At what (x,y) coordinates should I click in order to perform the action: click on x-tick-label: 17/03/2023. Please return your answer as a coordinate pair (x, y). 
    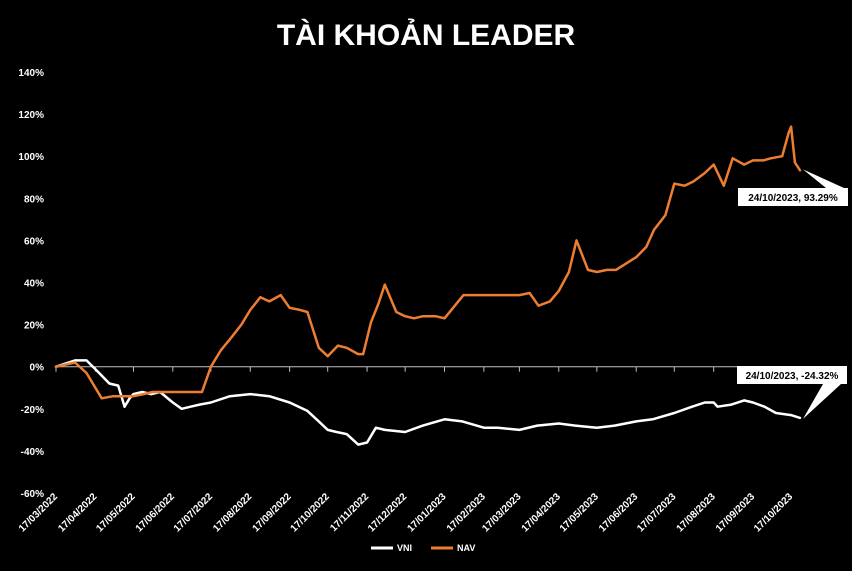
    Looking at the image, I should click on (501, 512).